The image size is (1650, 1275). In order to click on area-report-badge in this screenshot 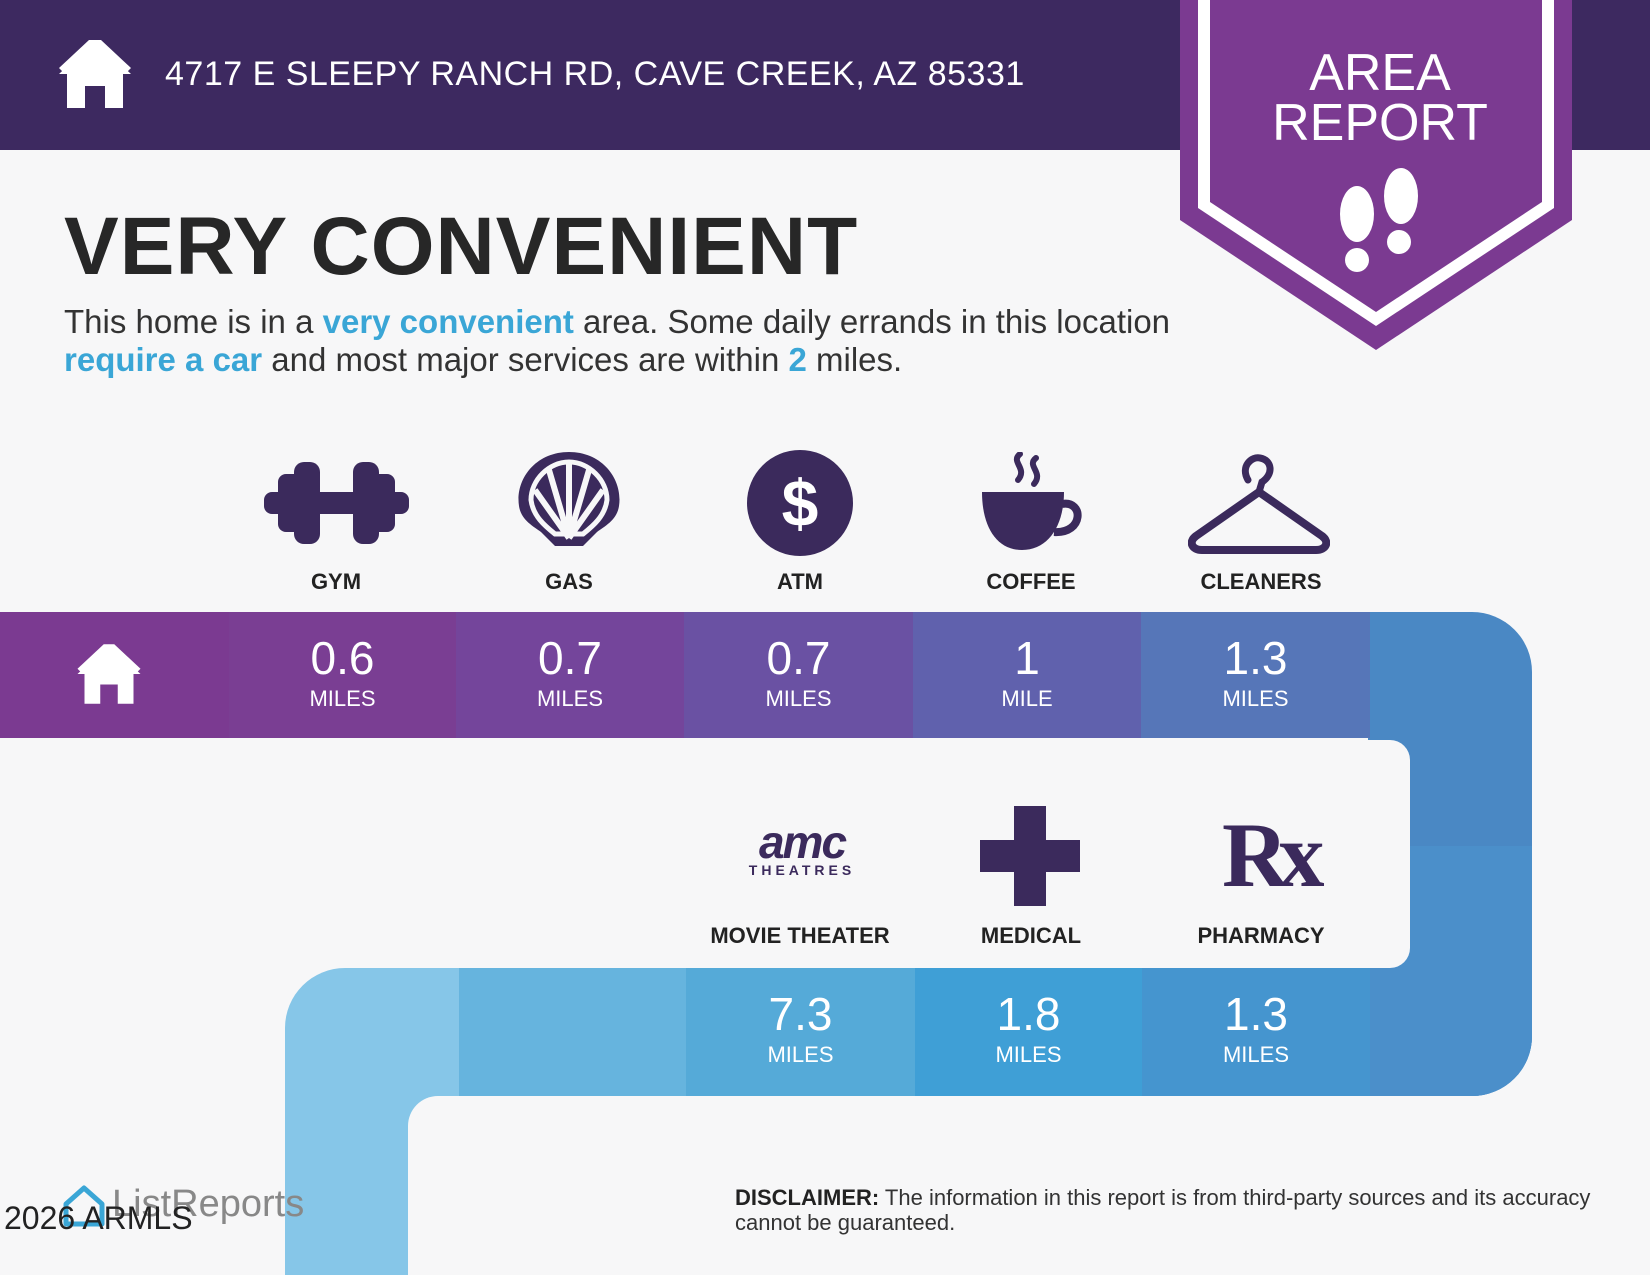, I will do `click(1376, 175)`.